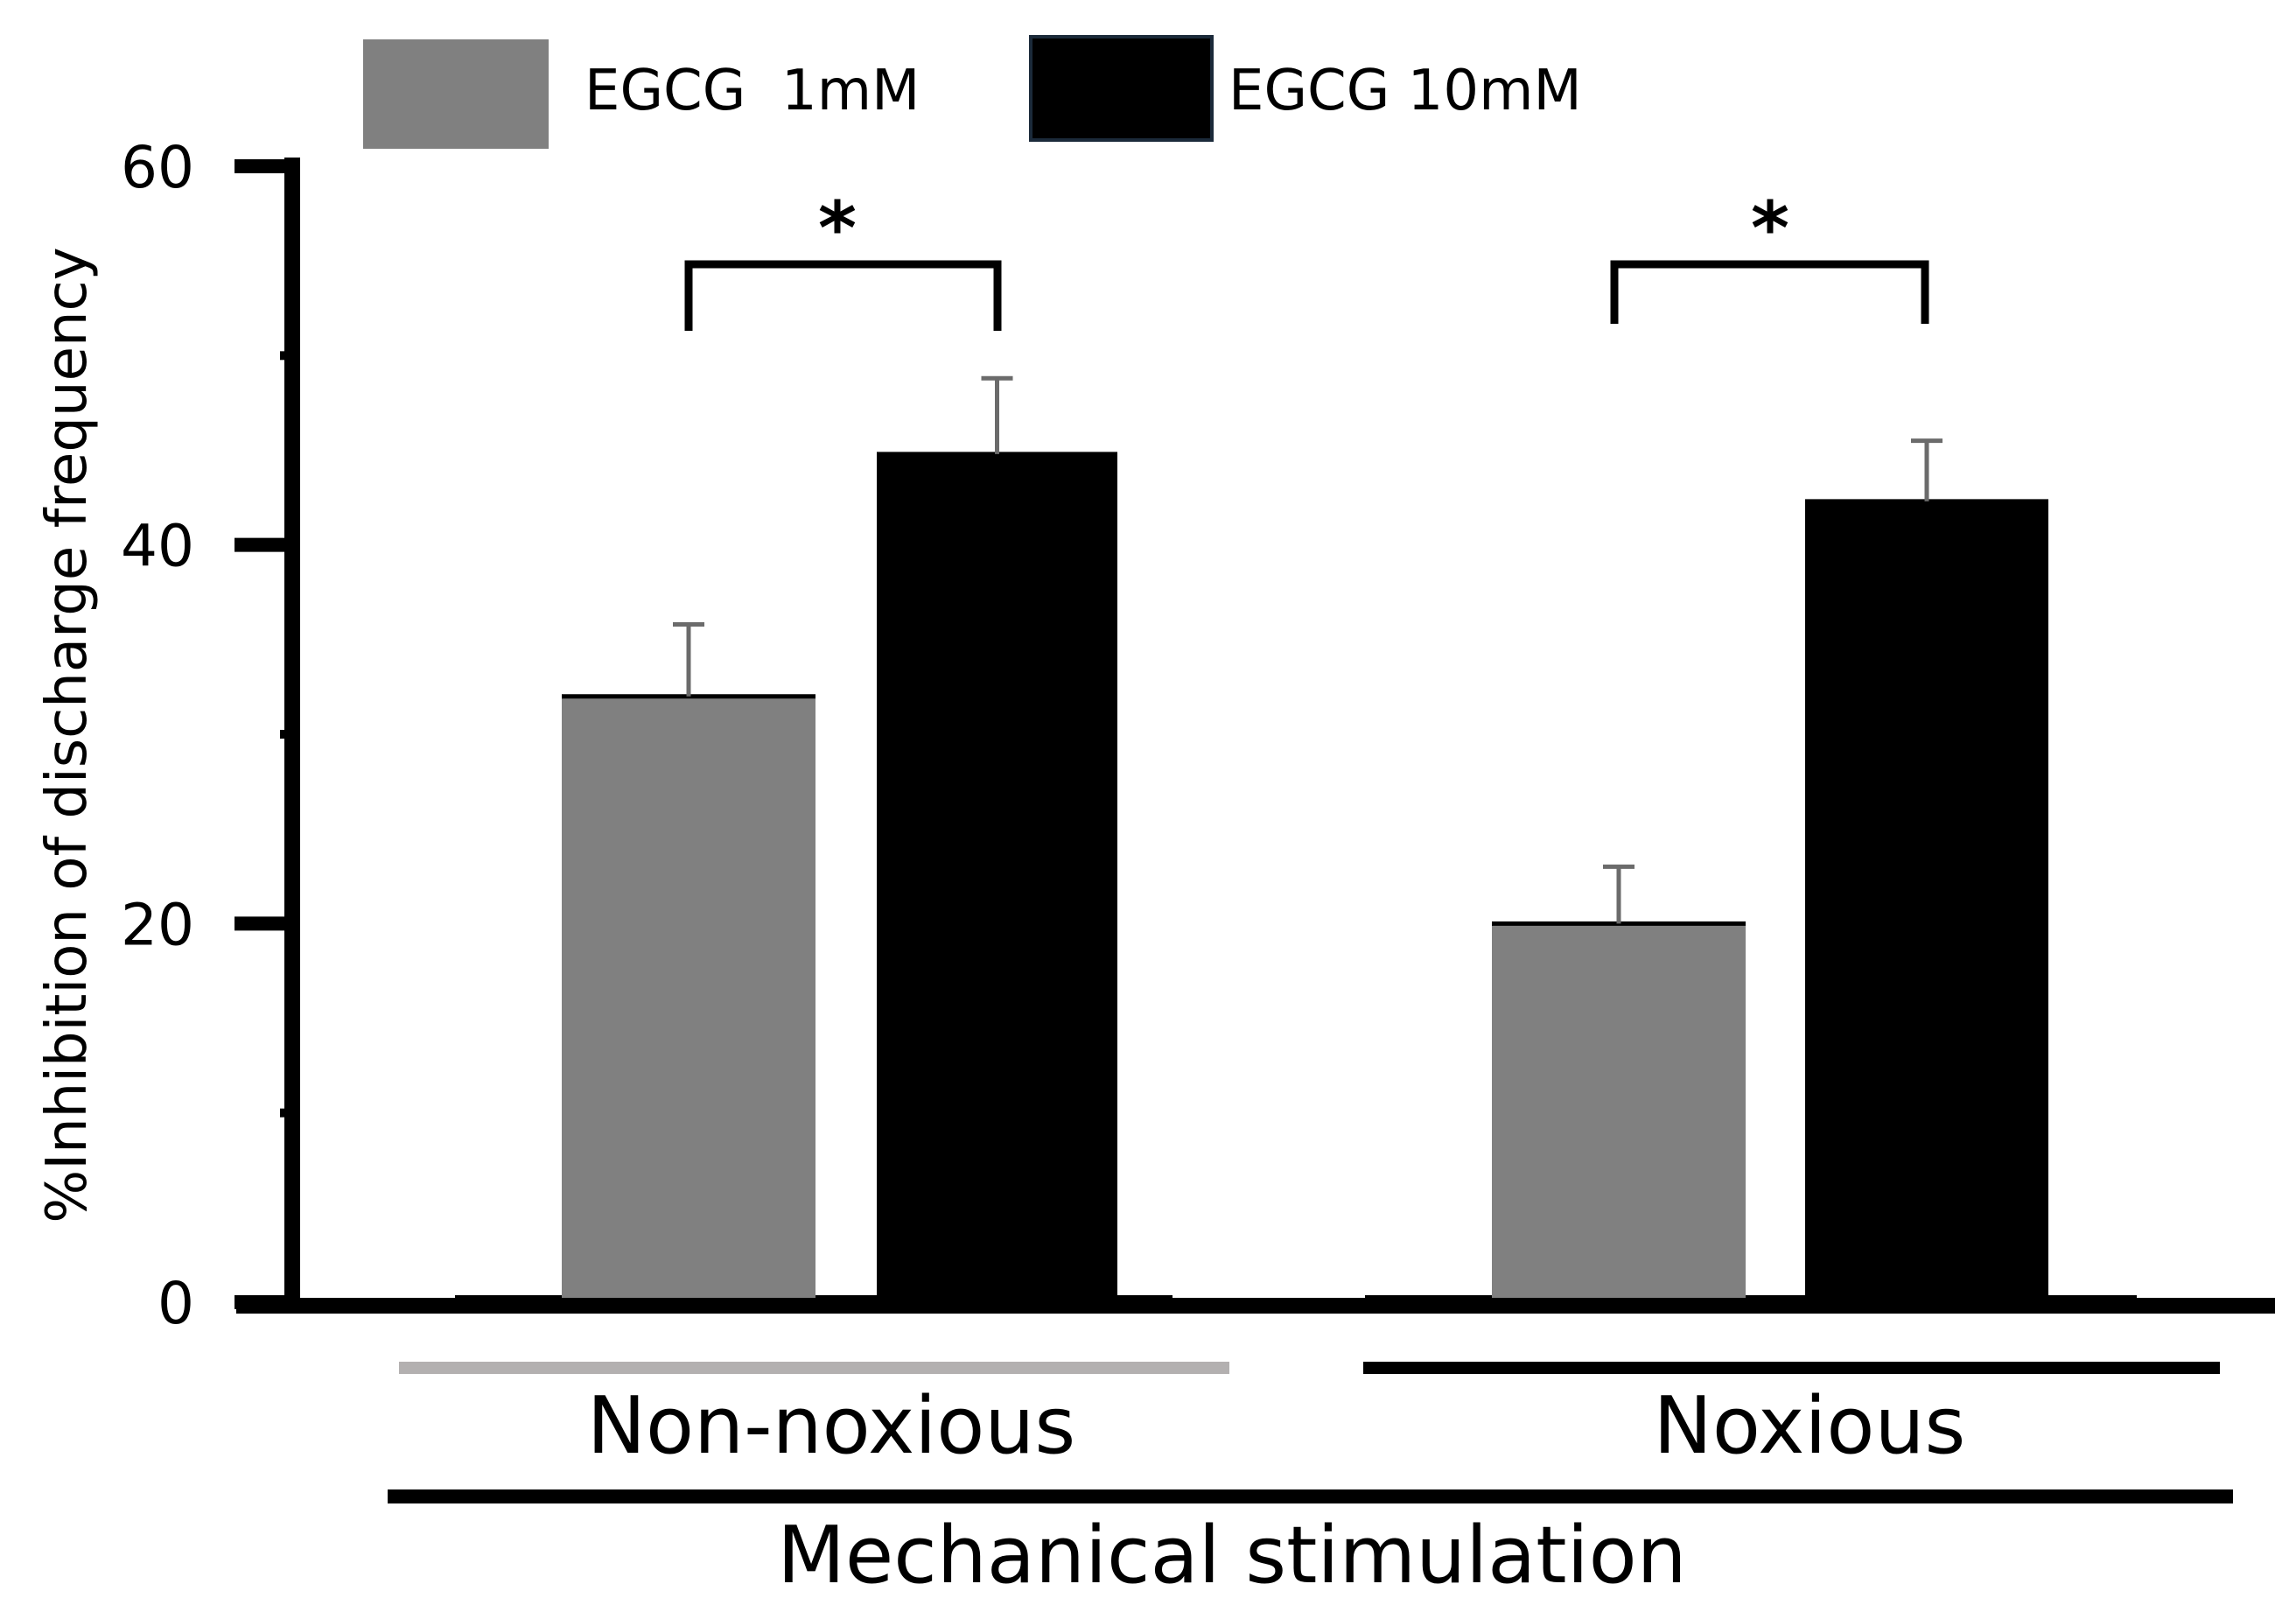  Describe the element at coordinates (752, 91) in the screenshot. I see `legend-label-1mm: EGCG 1mM` at that location.